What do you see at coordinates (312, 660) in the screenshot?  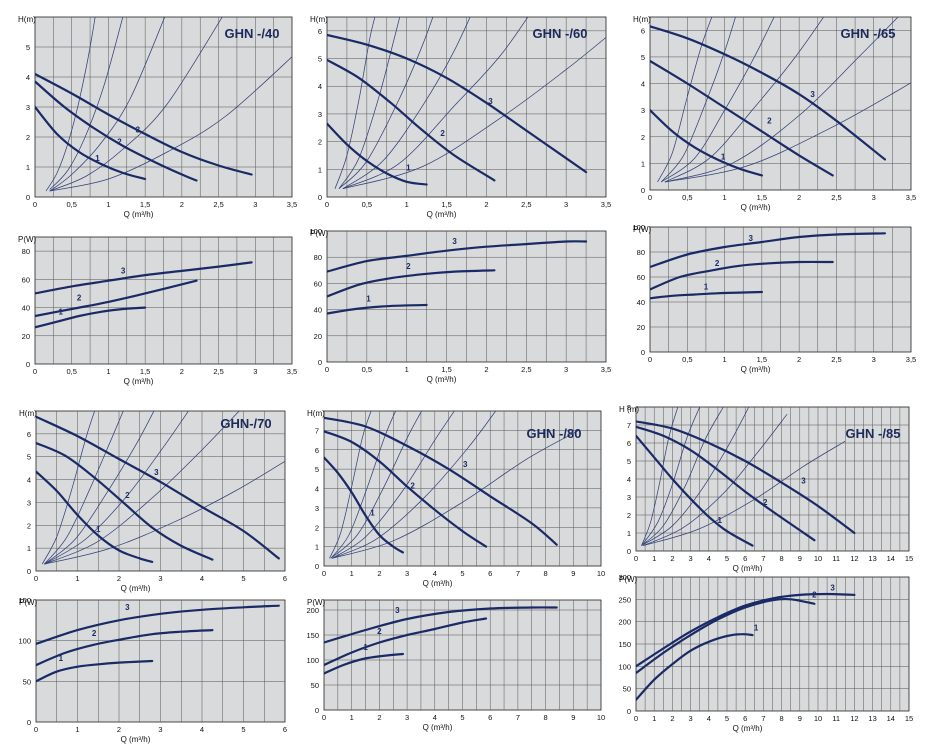 I see `y-tick-label: 100` at bounding box center [312, 660].